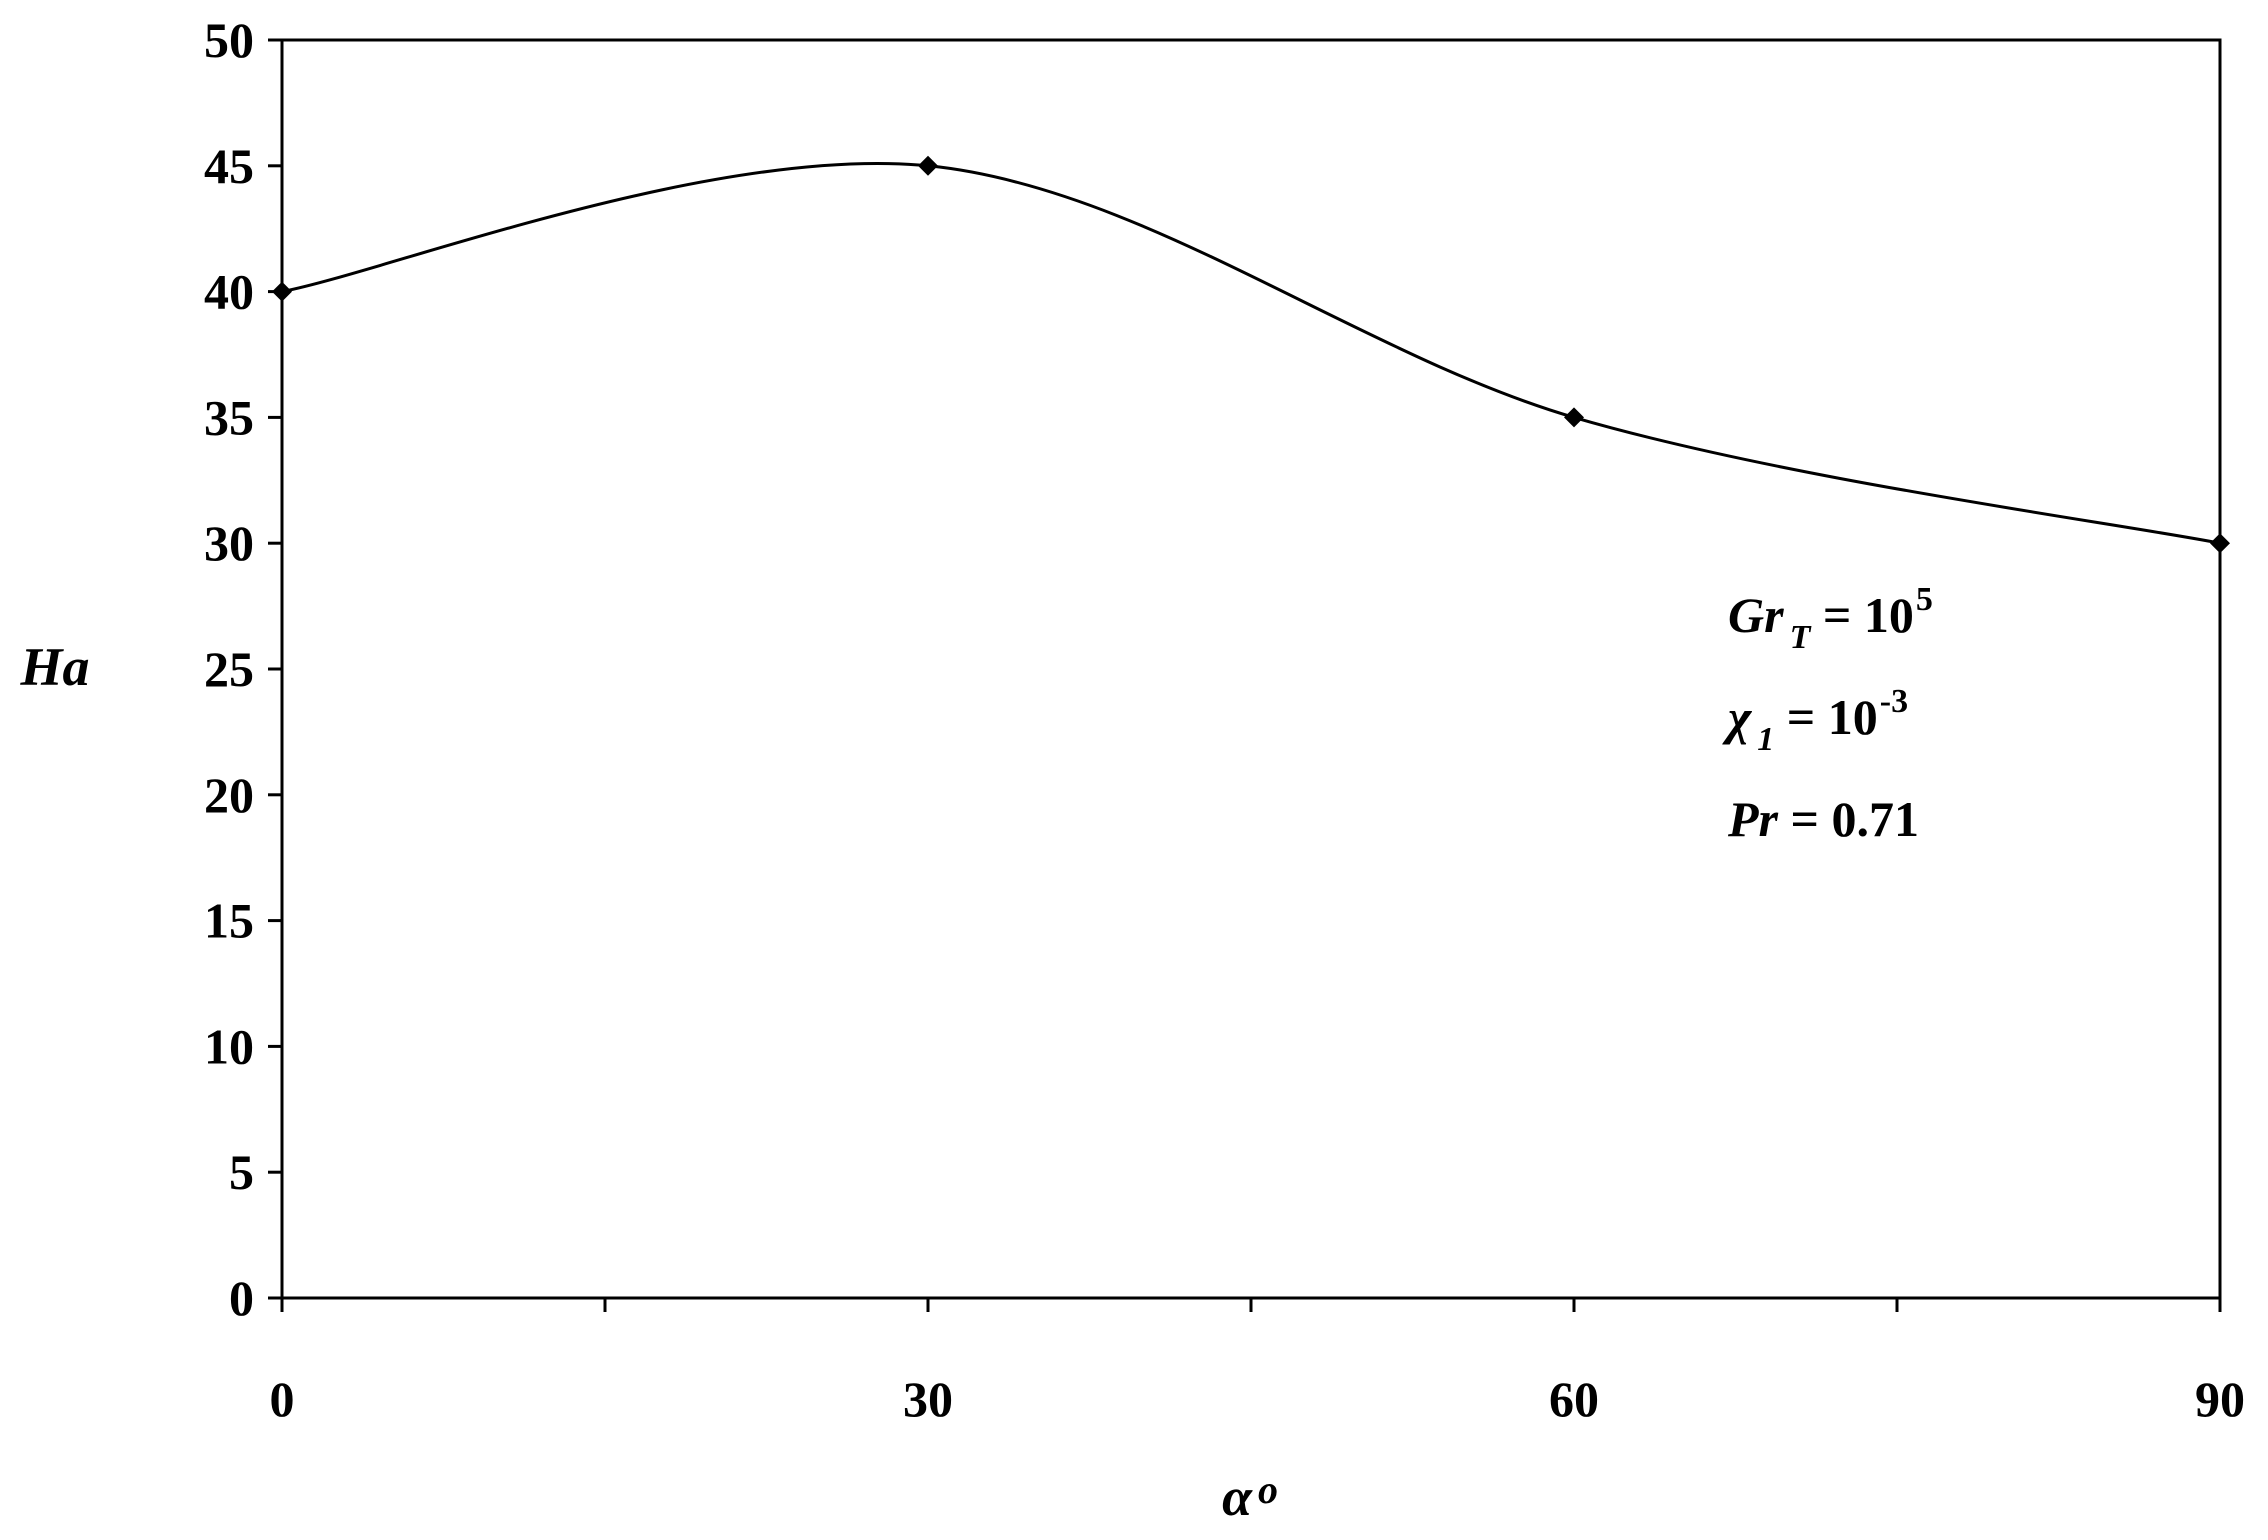 This screenshot has width=2268, height=1540. Describe the element at coordinates (928, 1399) in the screenshot. I see `x-tick-label: 30` at that location.